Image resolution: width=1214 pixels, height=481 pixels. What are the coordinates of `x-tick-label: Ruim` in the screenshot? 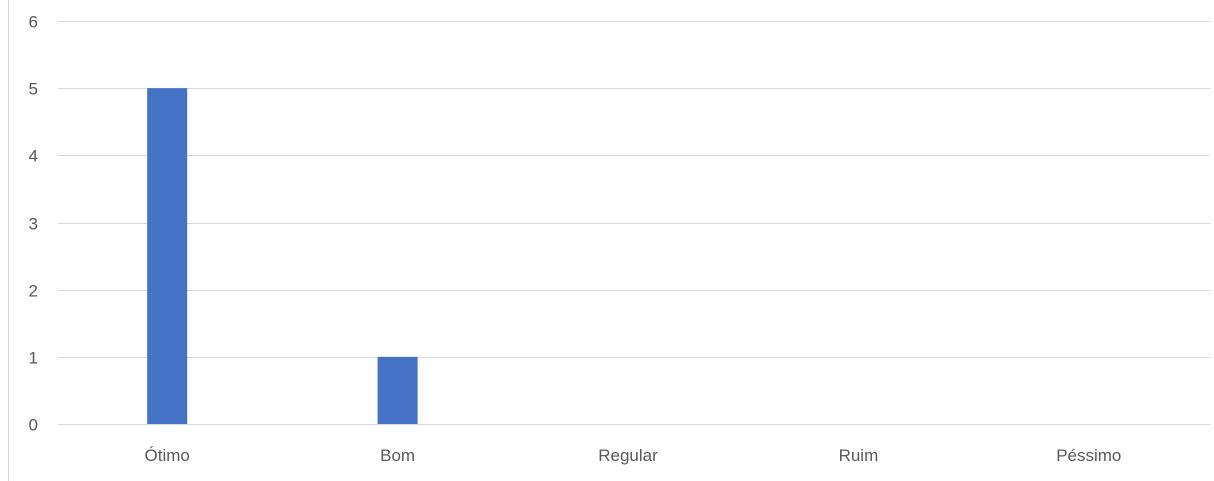 It's located at (859, 455).